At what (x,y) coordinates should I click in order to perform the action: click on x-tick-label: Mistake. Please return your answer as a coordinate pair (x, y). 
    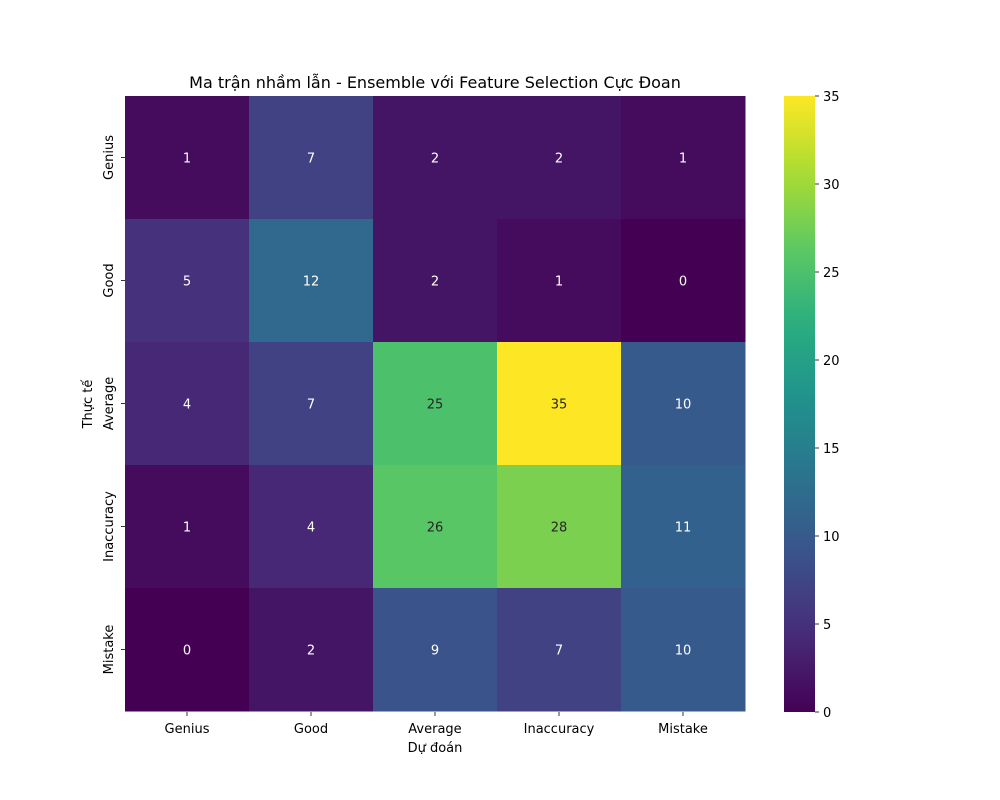
    Looking at the image, I should click on (683, 729).